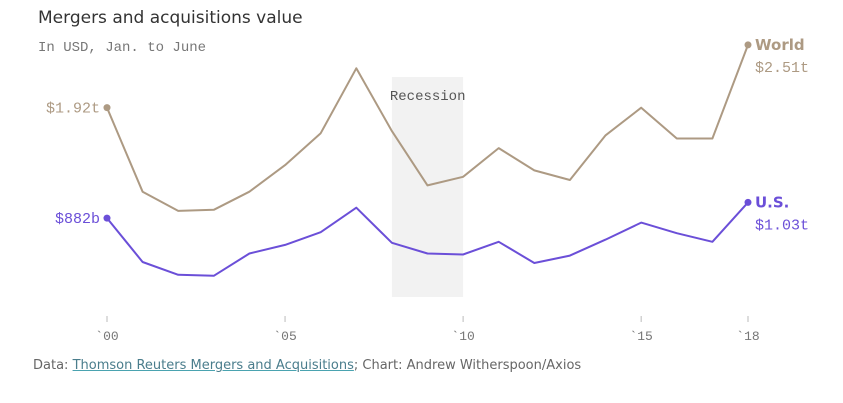 The width and height of the screenshot is (843, 403). Describe the element at coordinates (462, 336) in the screenshot. I see `x-tick-label: `10` at that location.